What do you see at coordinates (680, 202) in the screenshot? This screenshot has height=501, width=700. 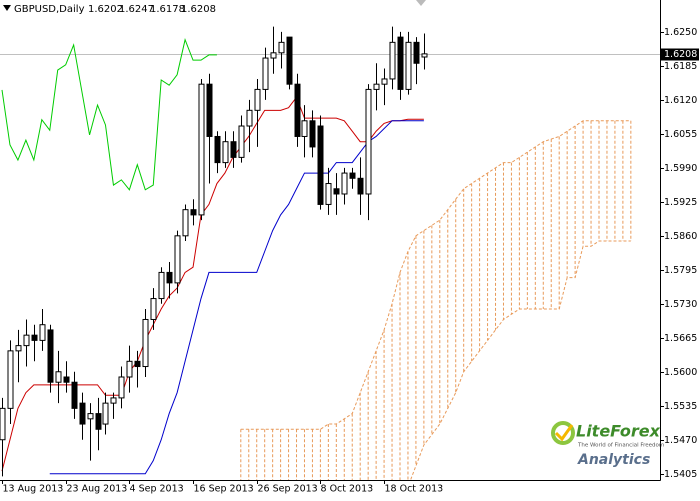 I see `y-tick-label: 1.5925` at bounding box center [680, 202].